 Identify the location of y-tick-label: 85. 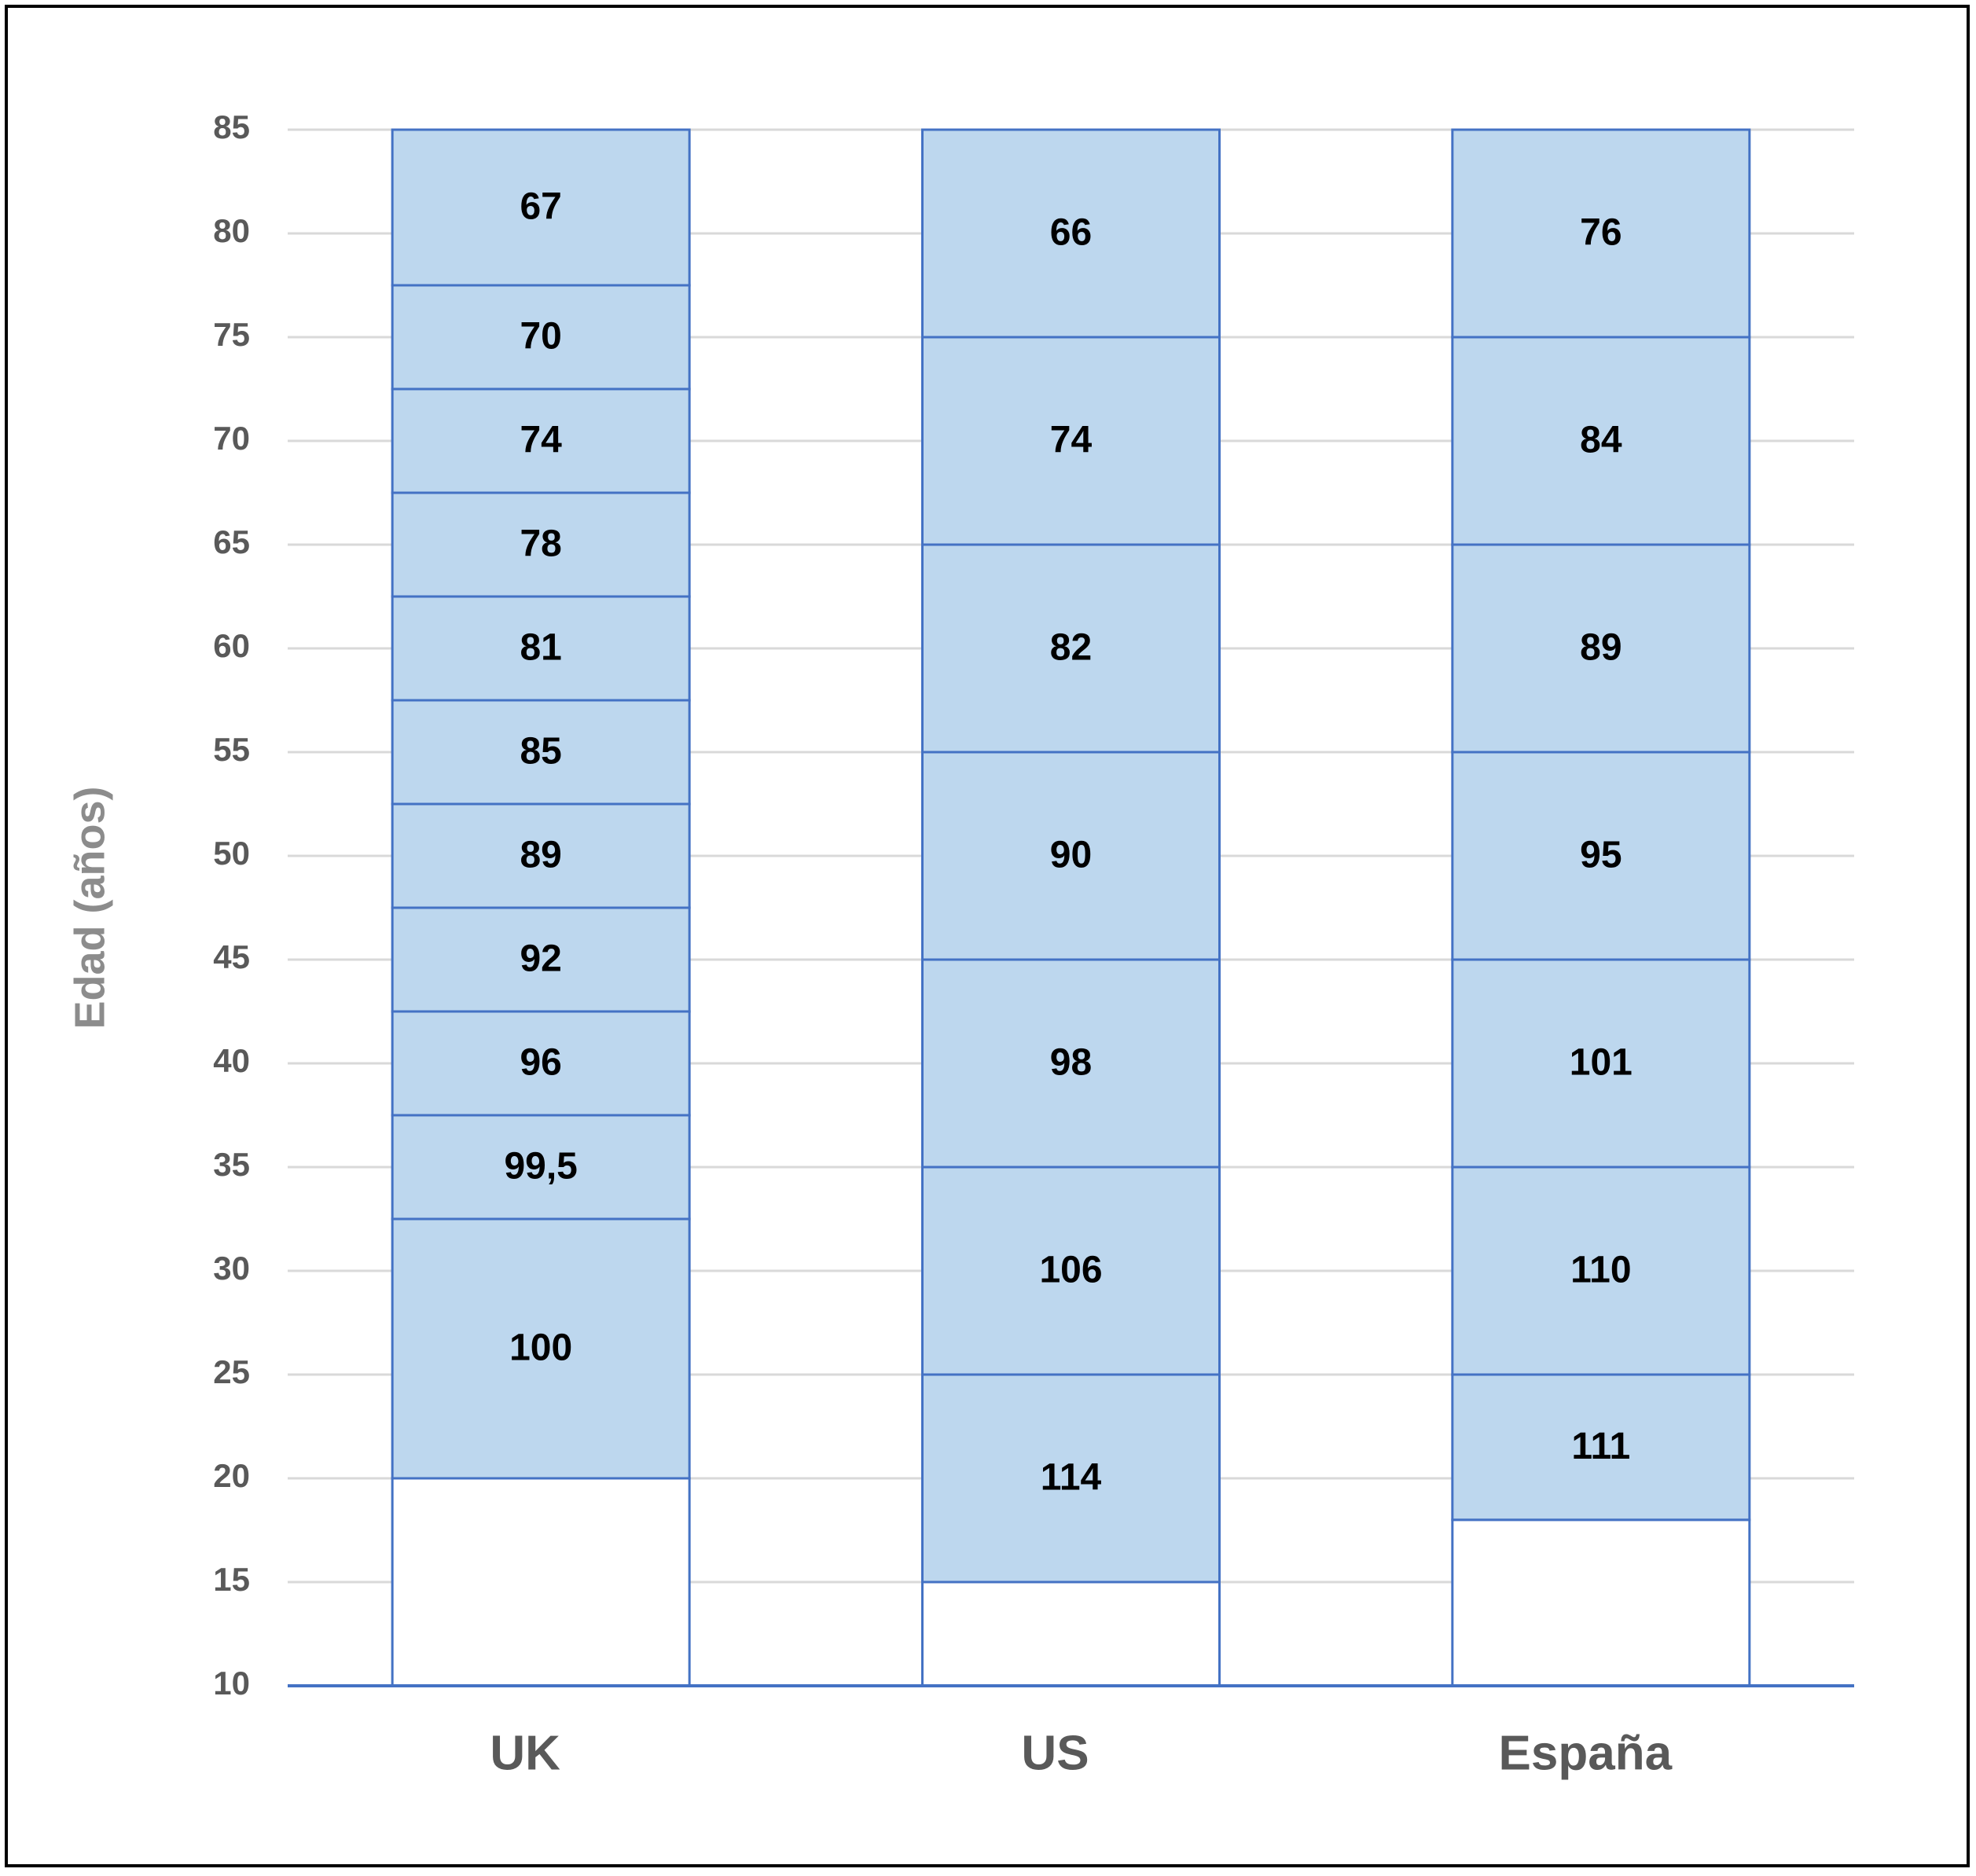
(231, 126).